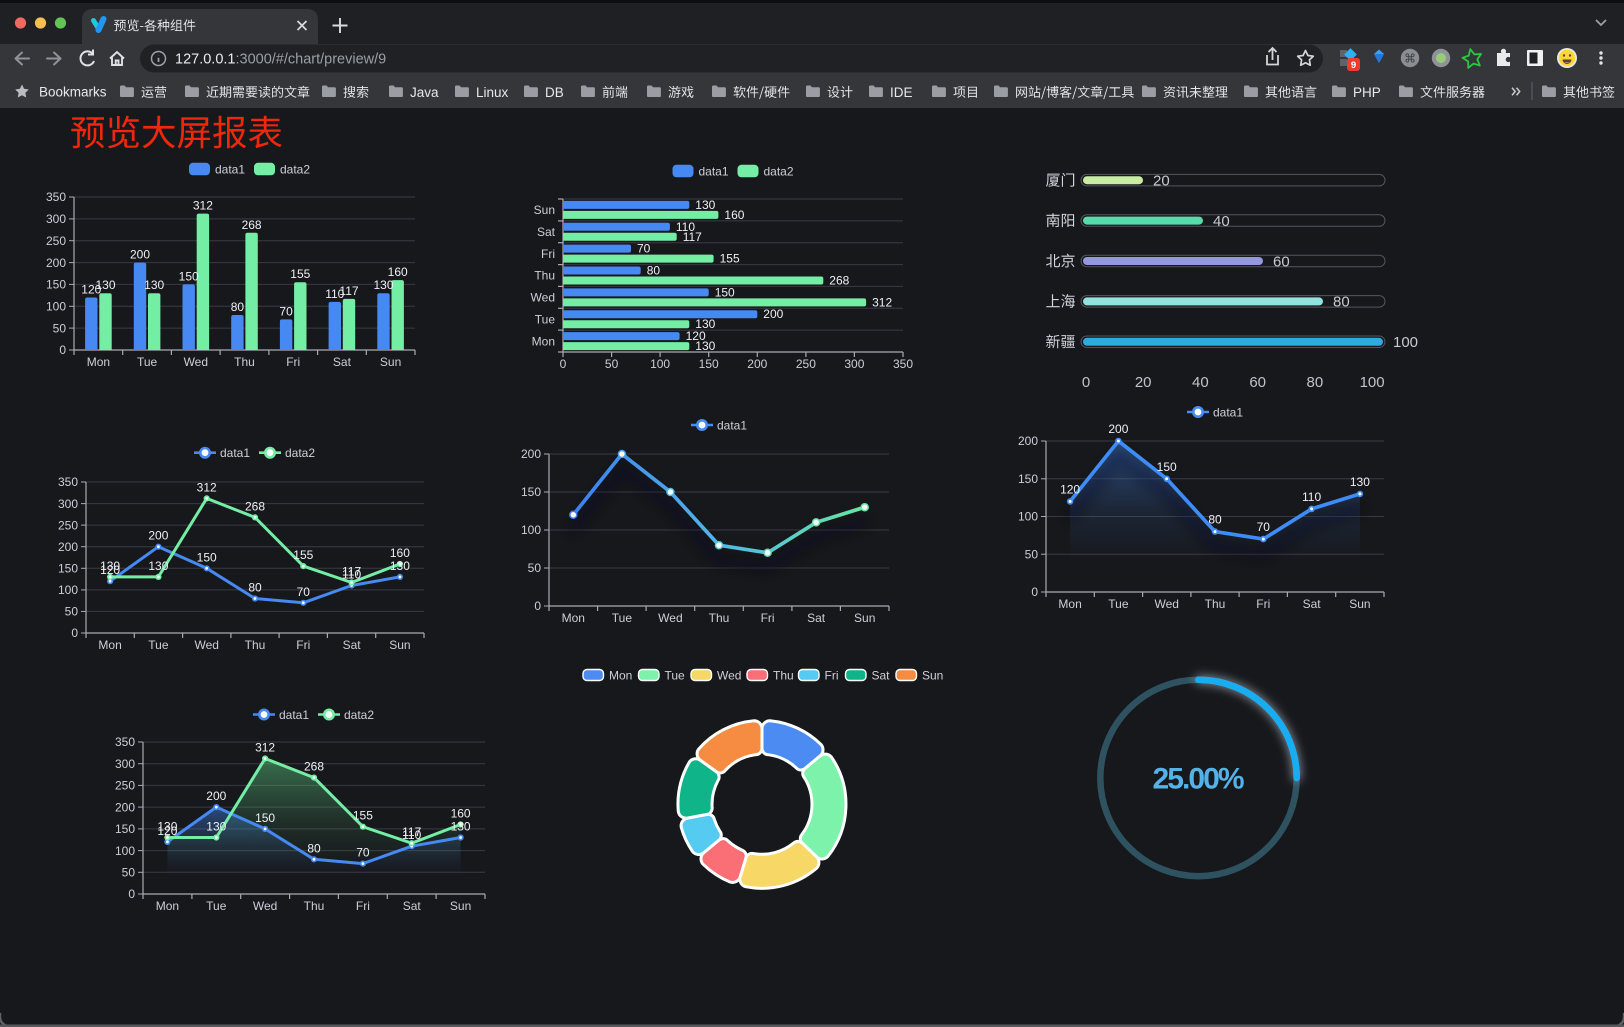 The width and height of the screenshot is (1624, 1027). I want to click on svg-text: 25.00%, so click(1199, 779).